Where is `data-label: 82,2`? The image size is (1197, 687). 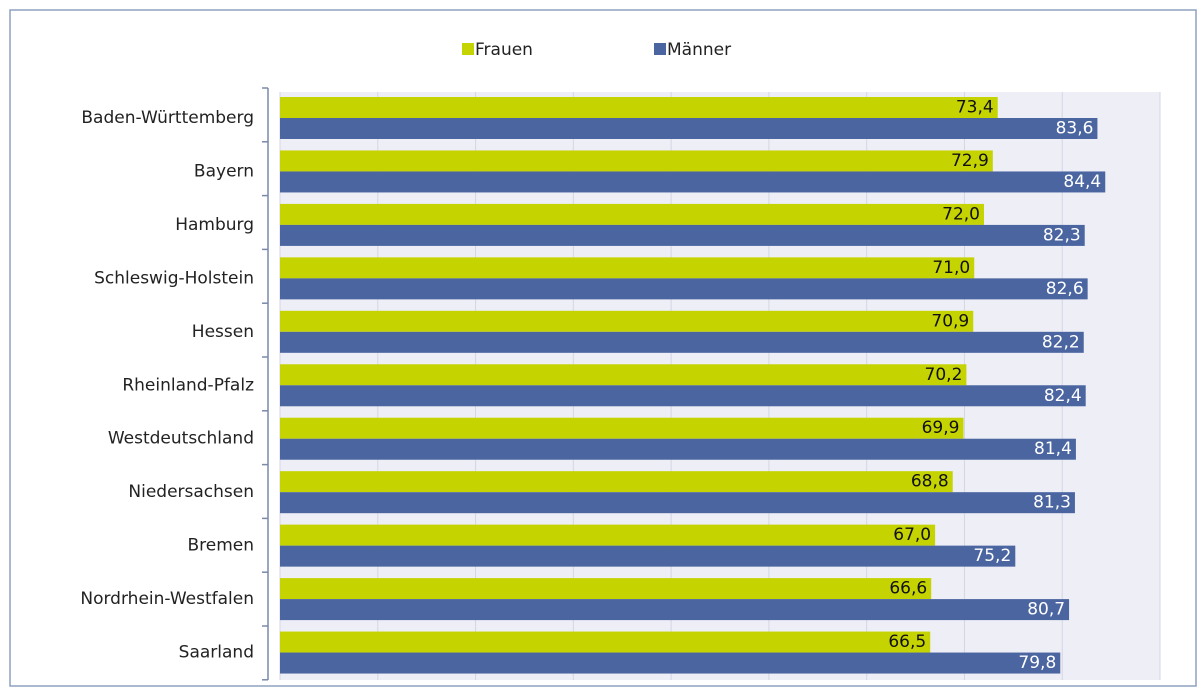
data-label: 82,2 is located at coordinates (1061, 342).